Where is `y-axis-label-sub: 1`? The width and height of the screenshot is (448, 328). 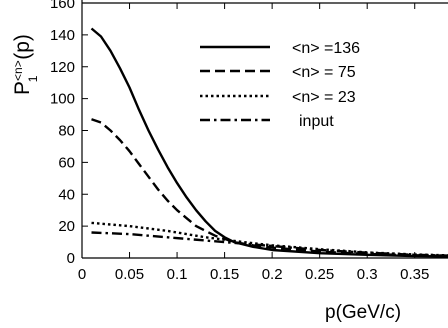
y-axis-label-sub: 1 is located at coordinates (33, 78).